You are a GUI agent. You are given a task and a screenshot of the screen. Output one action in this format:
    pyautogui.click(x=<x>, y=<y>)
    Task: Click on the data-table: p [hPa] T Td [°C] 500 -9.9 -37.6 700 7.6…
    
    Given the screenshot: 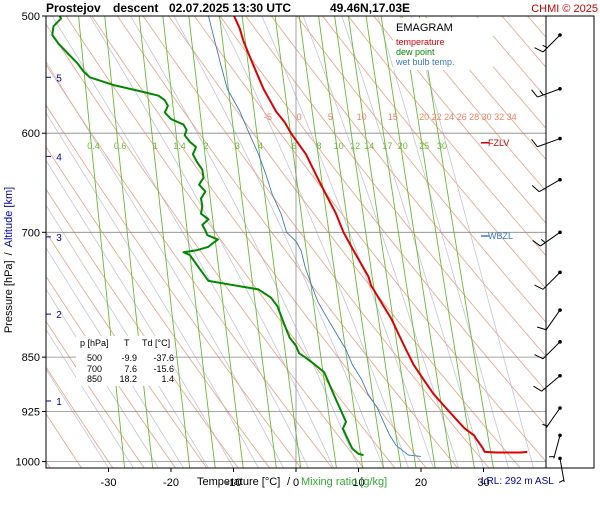 What is the action you would take?
    pyautogui.click(x=125, y=361)
    